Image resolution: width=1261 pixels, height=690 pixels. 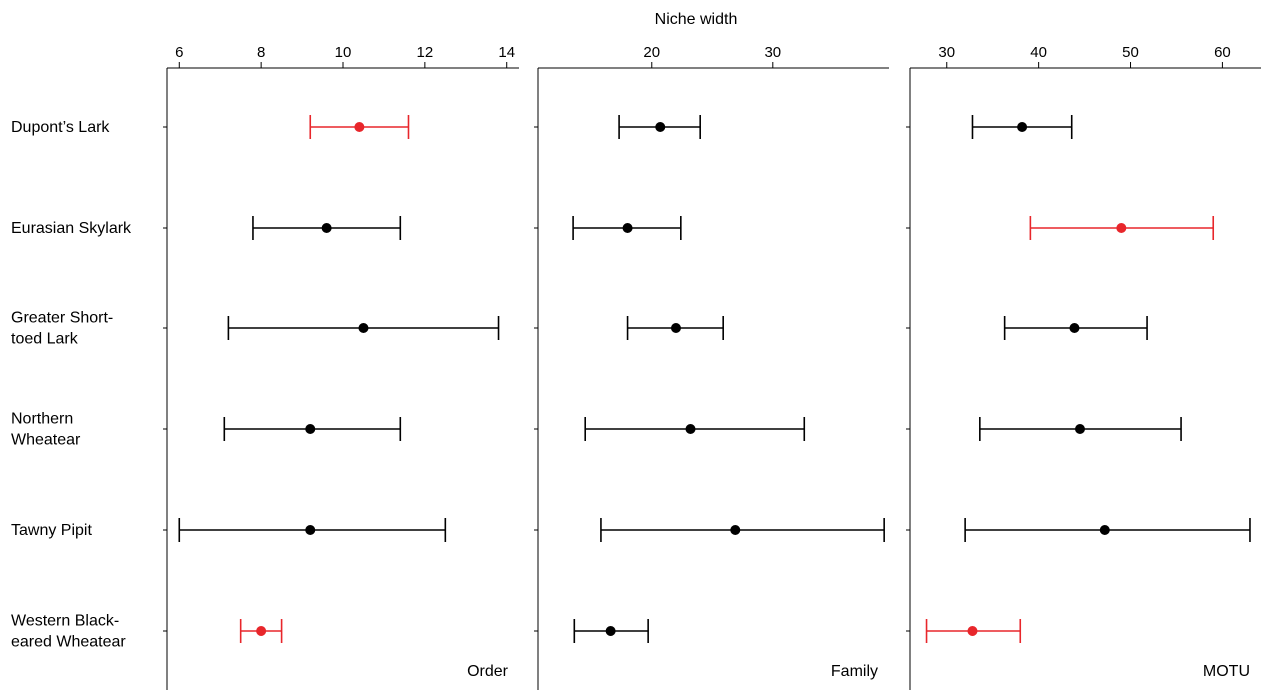 What do you see at coordinates (62, 318) in the screenshot?
I see `category-label-line: Greater Short-` at bounding box center [62, 318].